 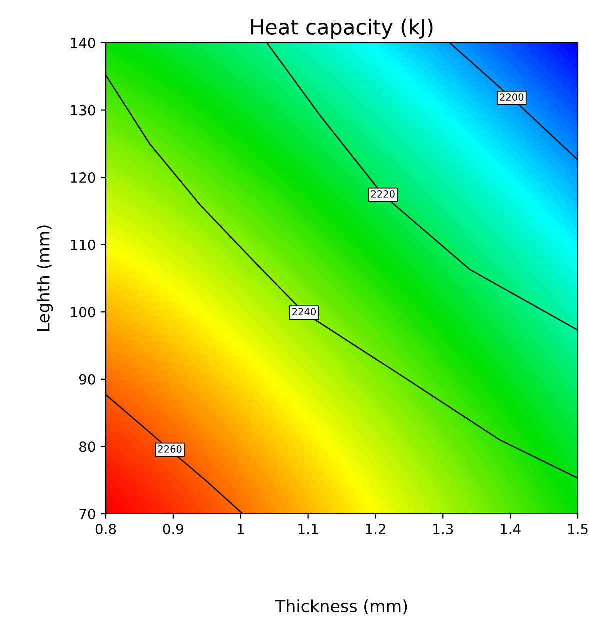 What do you see at coordinates (578, 529) in the screenshot?
I see `x-tick-label: 1.5` at bounding box center [578, 529].